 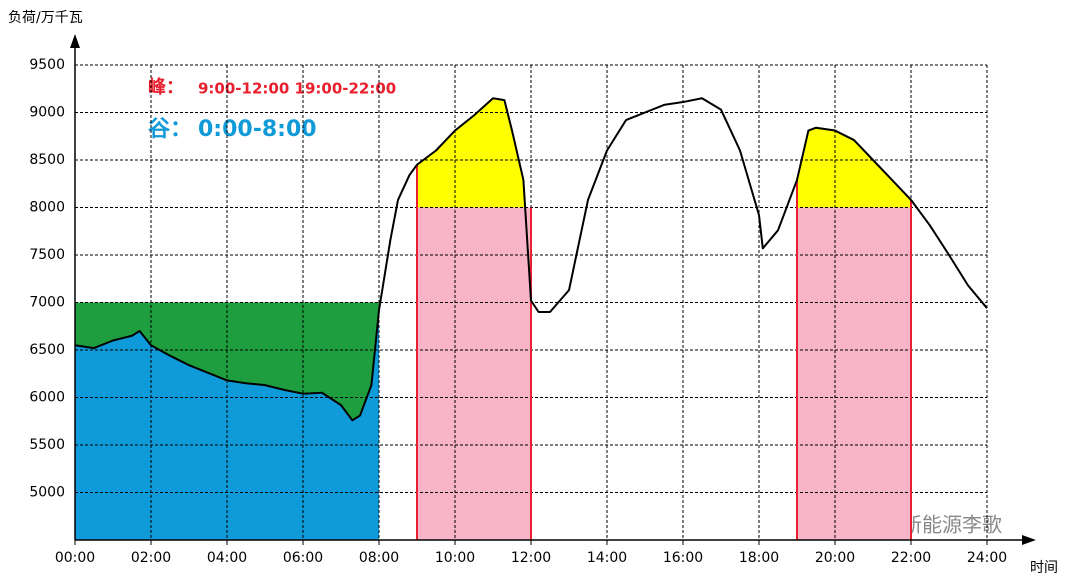 I want to click on x-tick-label: 00:00, so click(x=75, y=558).